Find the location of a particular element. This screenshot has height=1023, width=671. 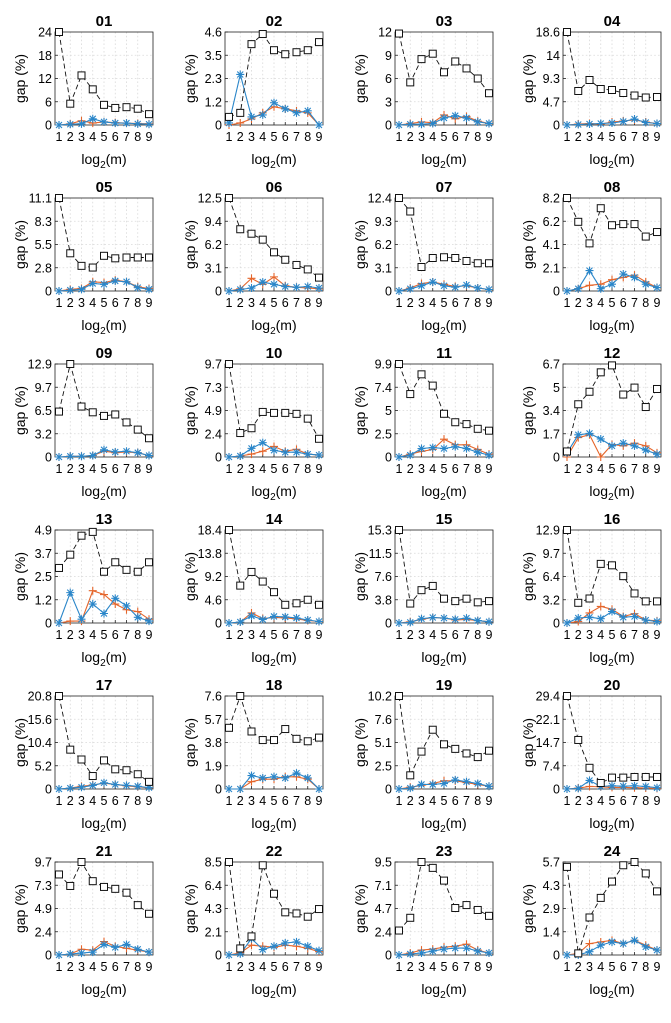

x-tick-label: 5 is located at coordinates (104, 303).